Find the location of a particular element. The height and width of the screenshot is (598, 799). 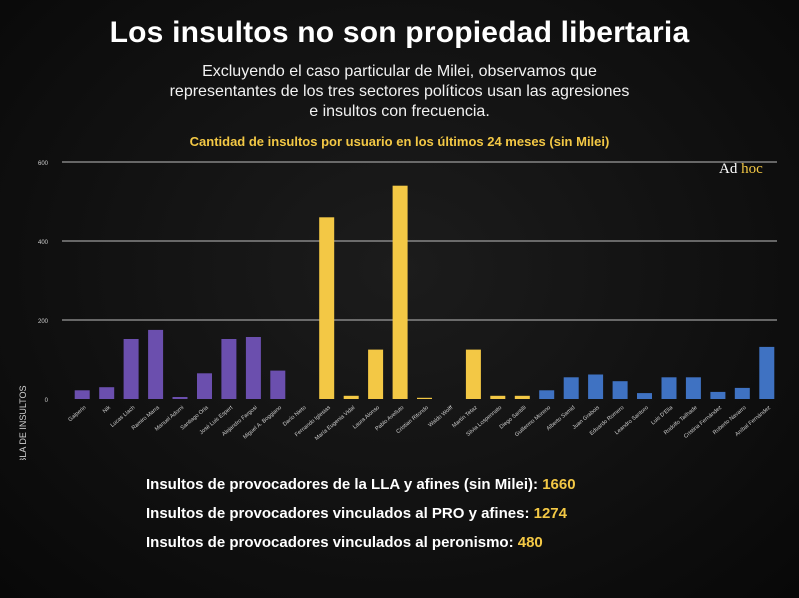

y-tick-label: 400 is located at coordinates (43, 243).